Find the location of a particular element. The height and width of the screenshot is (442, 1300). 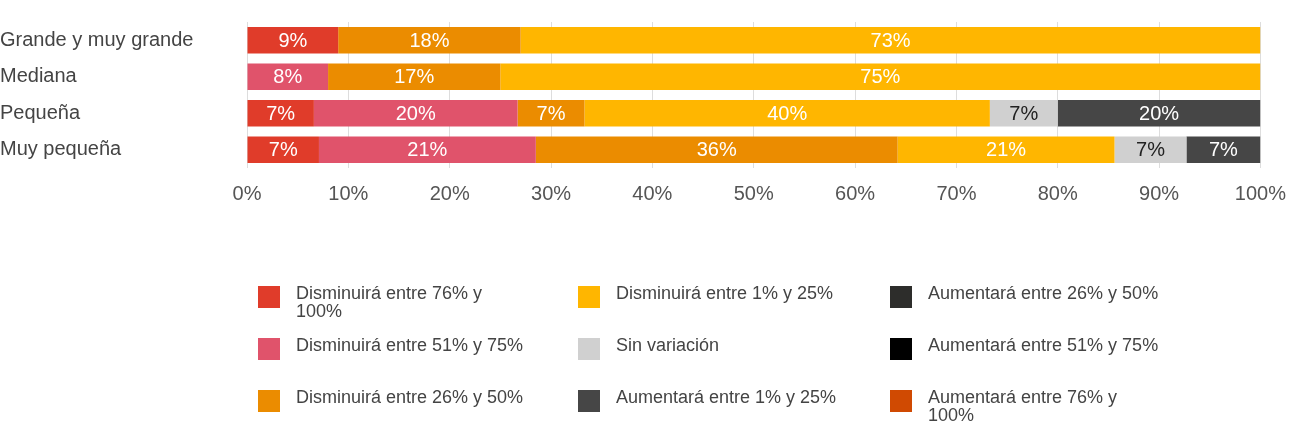

legend-label: Sin variación is located at coordinates (668, 345).